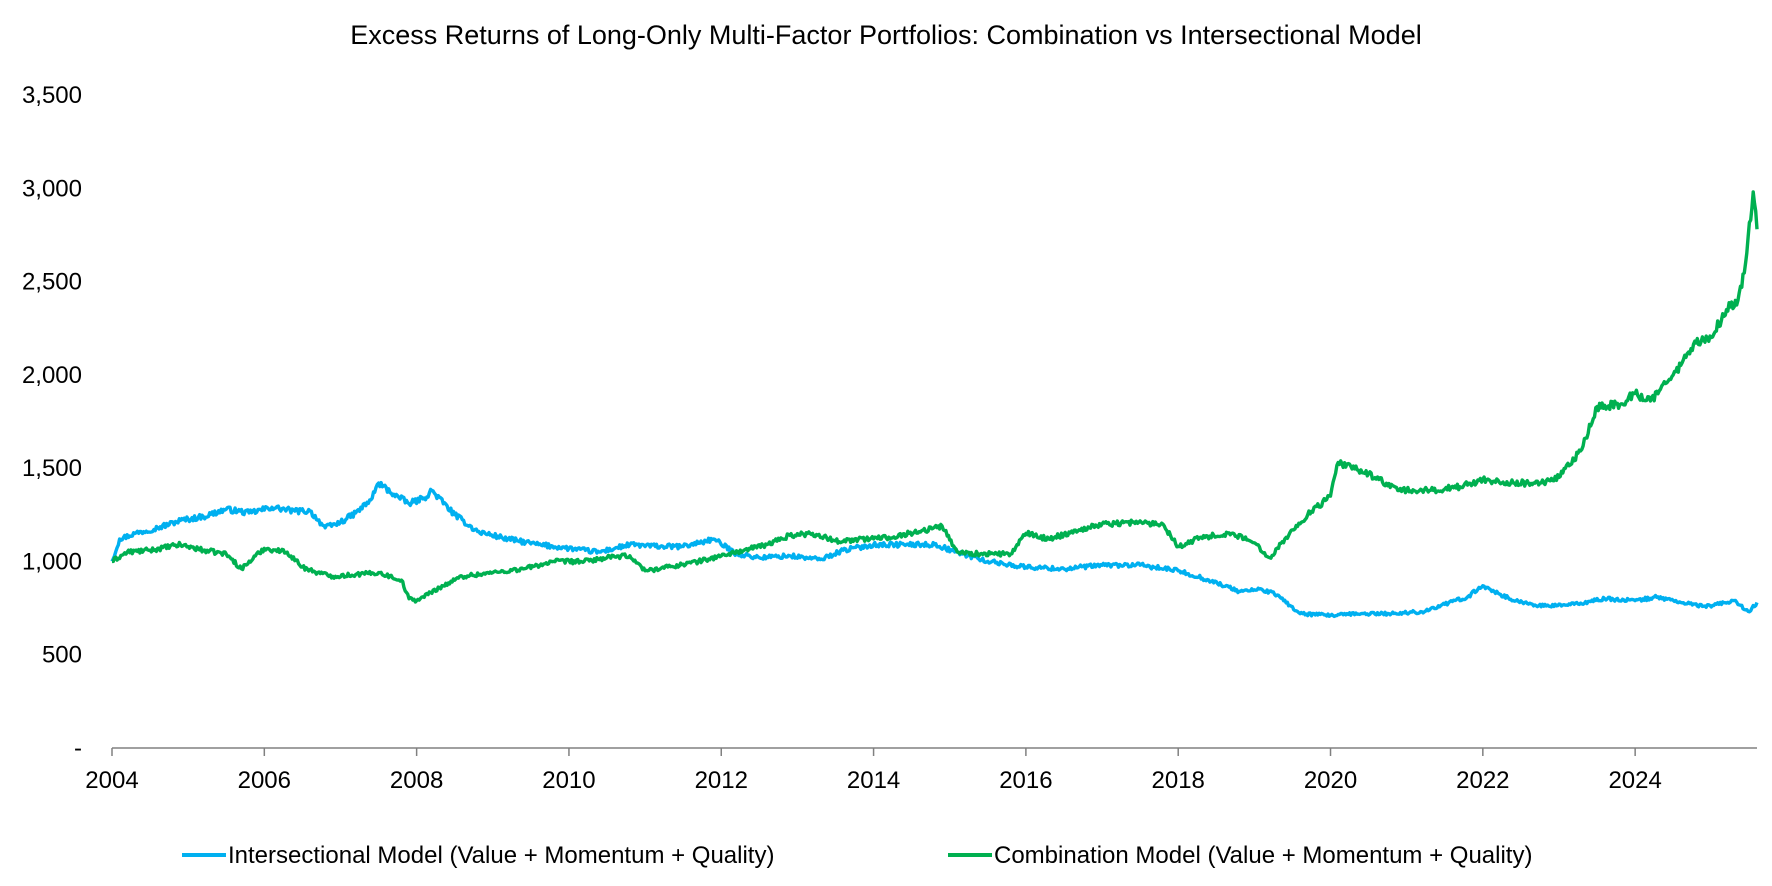 This screenshot has width=1772, height=886. I want to click on x-tick-label: 2020, so click(1330, 780).